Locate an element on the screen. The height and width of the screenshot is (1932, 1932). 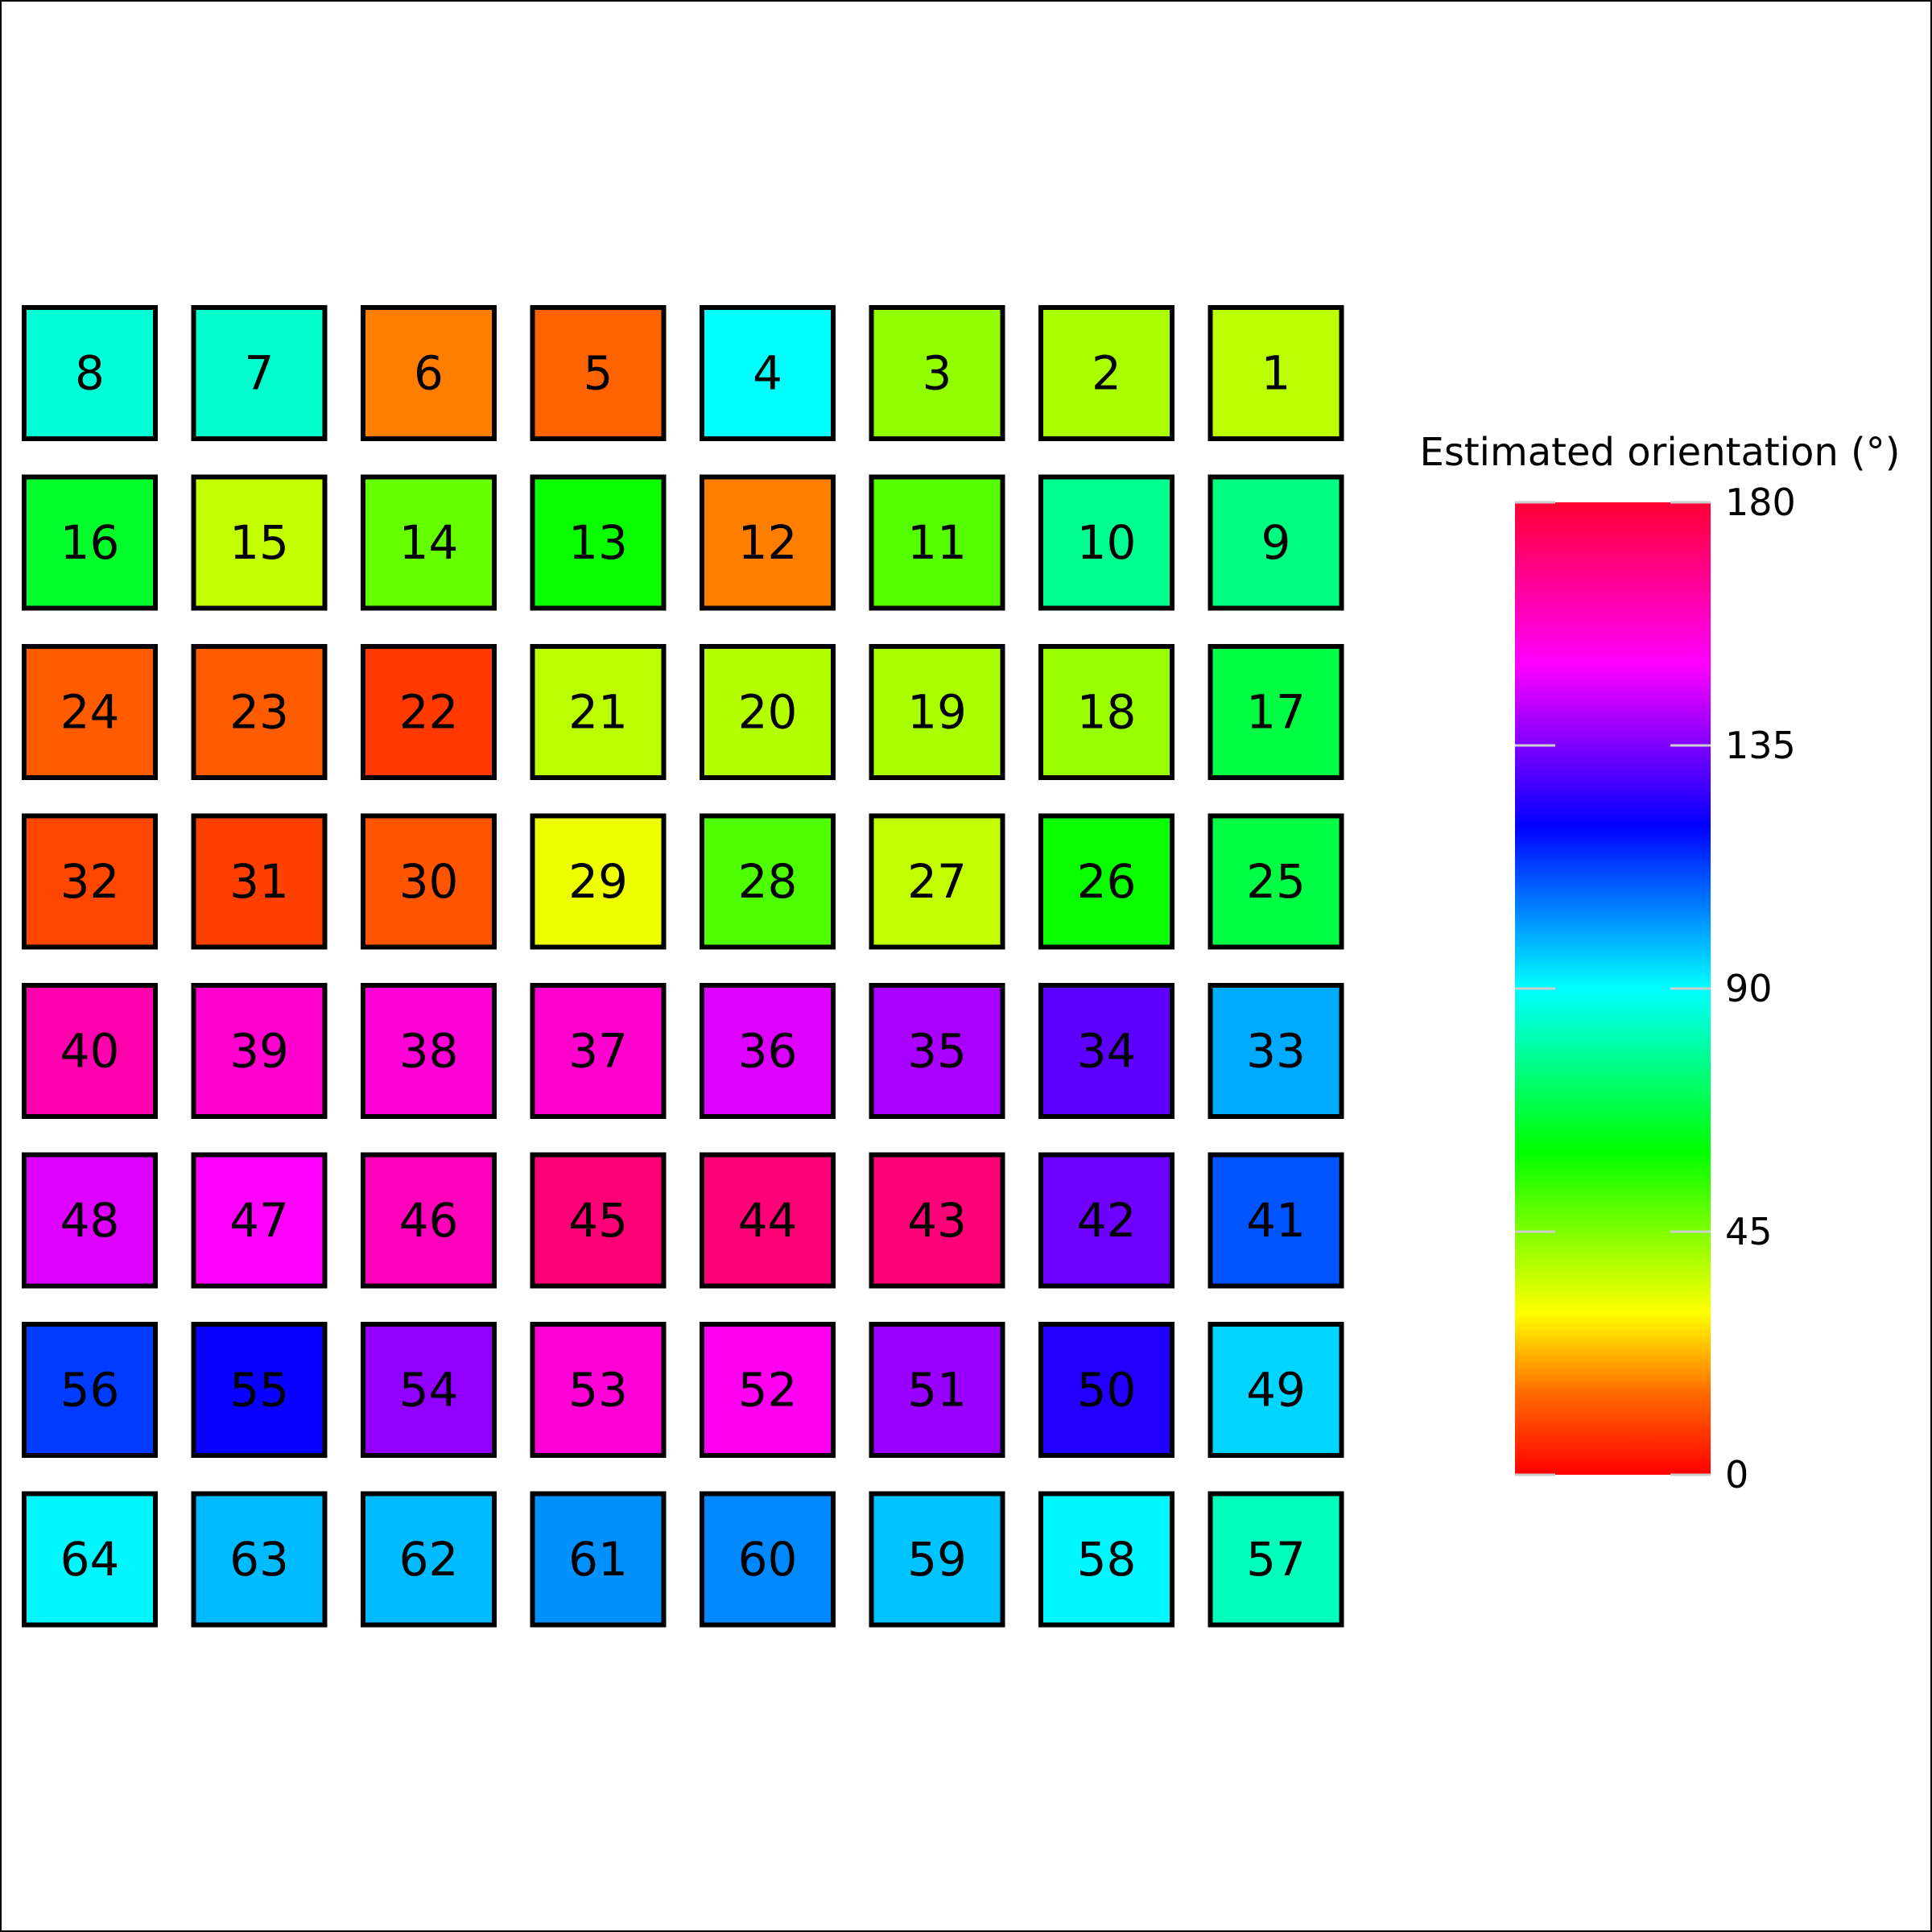
grid-cell-label: 64 is located at coordinates (90, 1559).